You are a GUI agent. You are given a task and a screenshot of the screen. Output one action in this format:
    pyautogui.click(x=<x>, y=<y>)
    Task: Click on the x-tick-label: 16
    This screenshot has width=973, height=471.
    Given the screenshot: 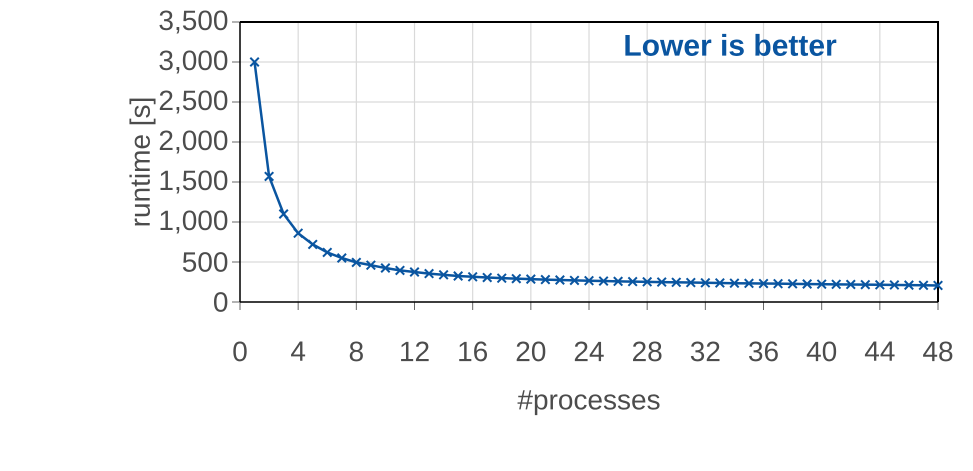 What is the action you would take?
    pyautogui.click(x=473, y=352)
    